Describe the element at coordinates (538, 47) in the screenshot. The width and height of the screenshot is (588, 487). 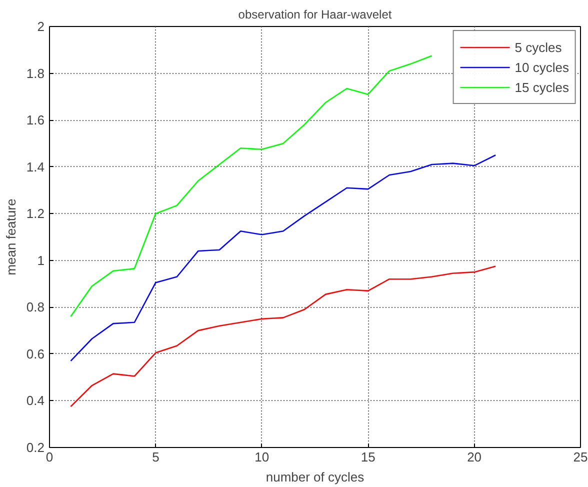
I see `legend-label: 5 cycles` at that location.